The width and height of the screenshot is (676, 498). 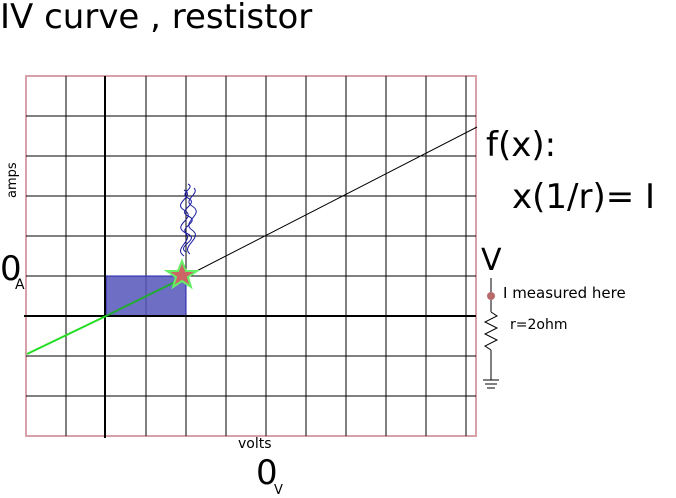 What do you see at coordinates (20, 285) in the screenshot?
I see `y-origin-unit: A` at bounding box center [20, 285].